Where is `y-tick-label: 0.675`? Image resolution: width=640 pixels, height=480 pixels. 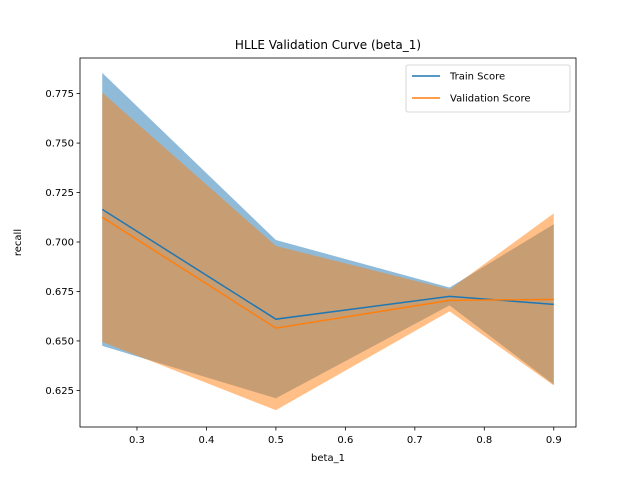 y-tick-label: 0.675 is located at coordinates (59, 292).